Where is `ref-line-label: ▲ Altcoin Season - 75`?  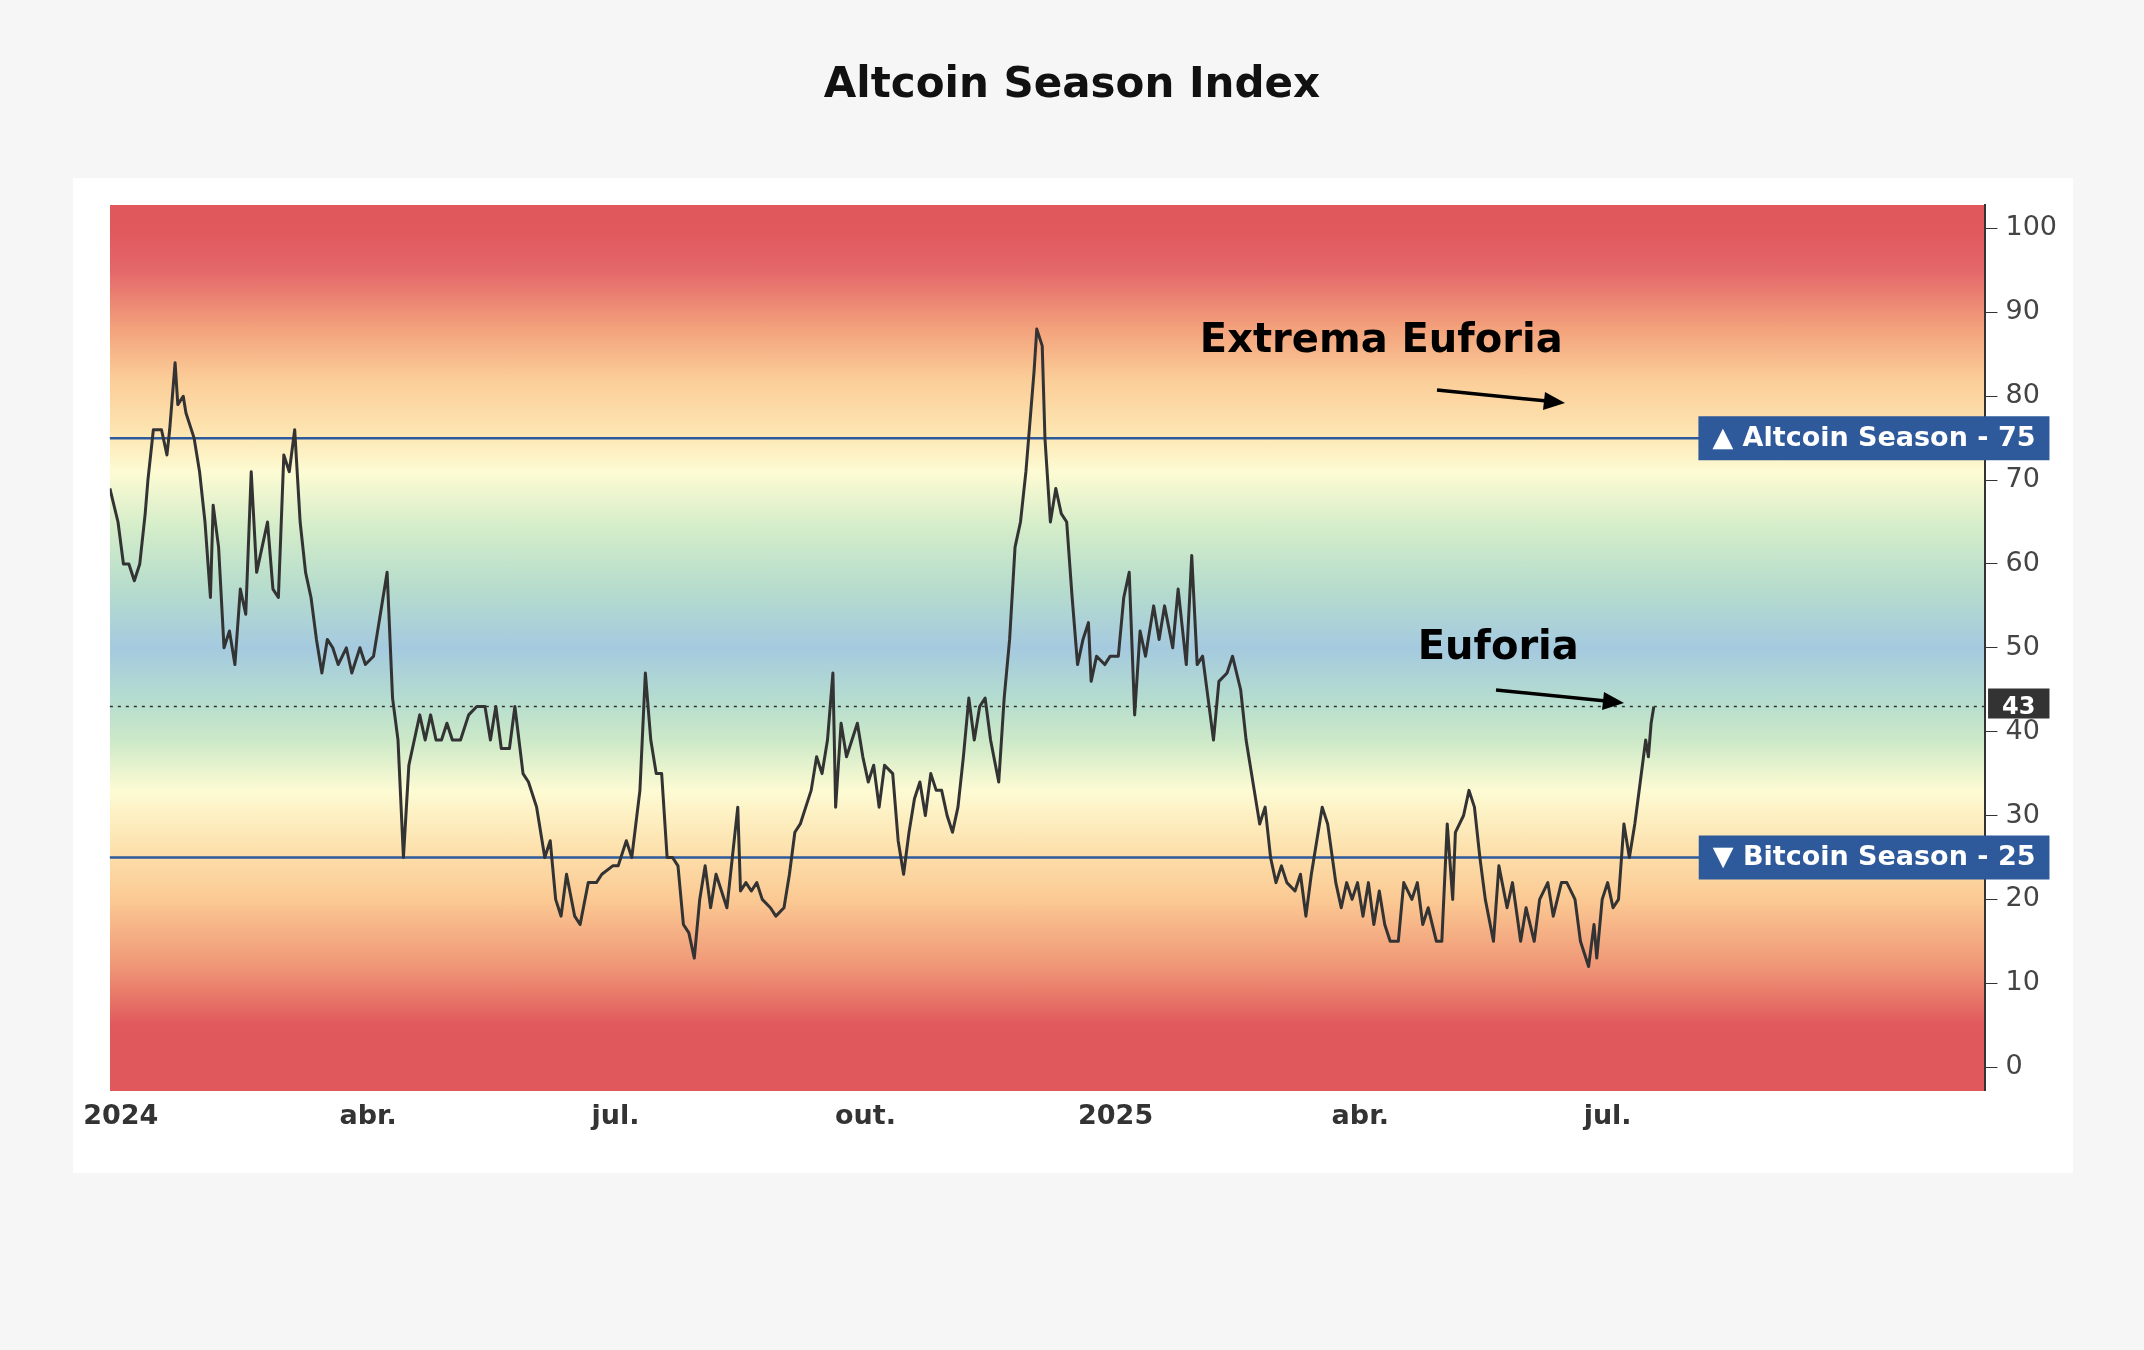 ref-line-label: ▲ Altcoin Season - 75 is located at coordinates (1874, 437).